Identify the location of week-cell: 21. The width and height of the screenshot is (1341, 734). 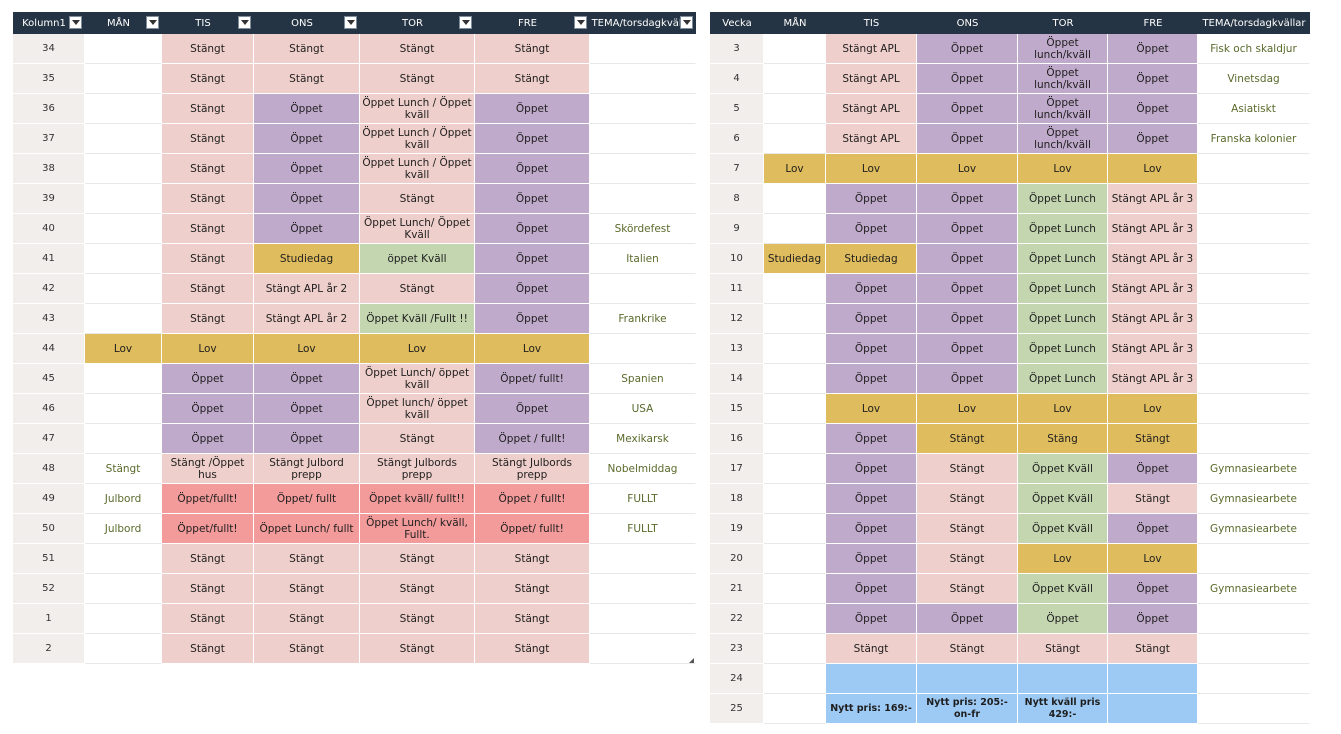
(737, 589).